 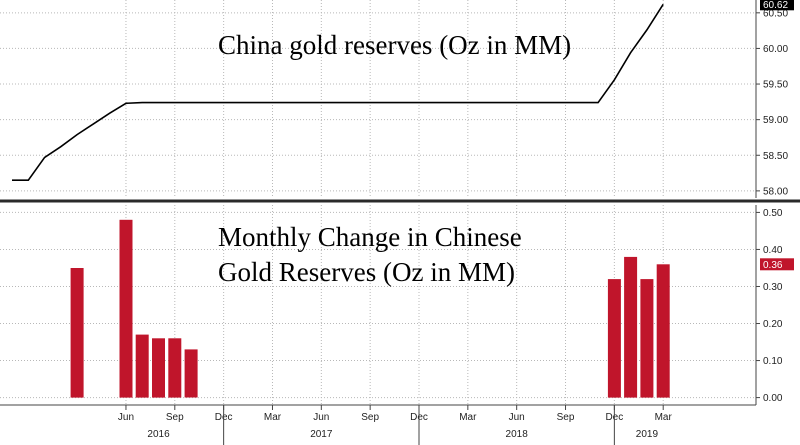 I want to click on x-year-label: 2019, so click(x=647, y=434).